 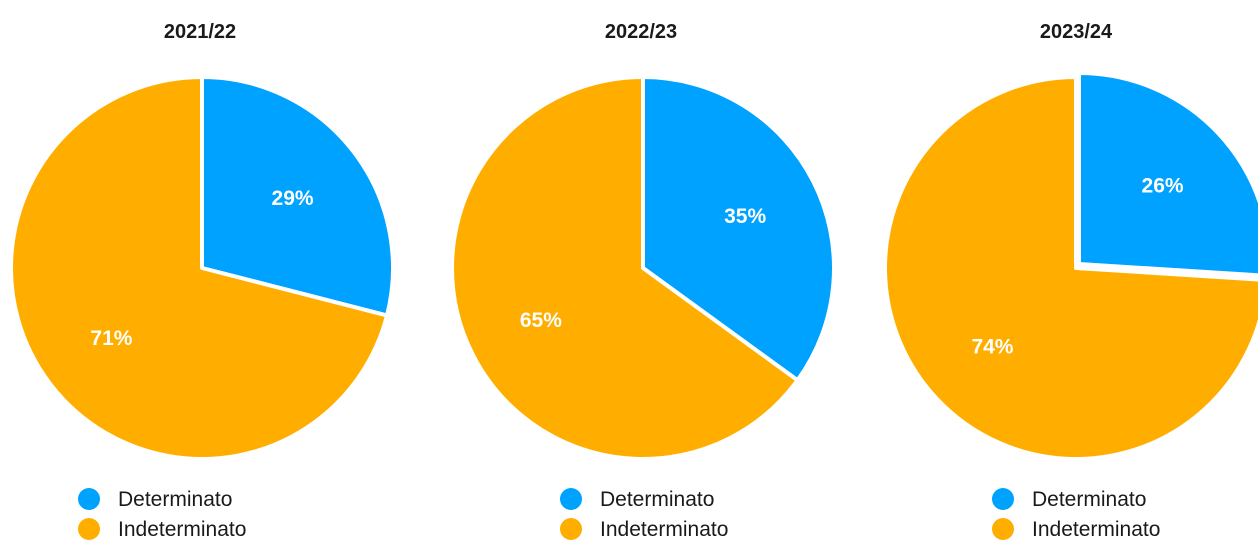 I want to click on slice-label: 26%, so click(x=1163, y=186).